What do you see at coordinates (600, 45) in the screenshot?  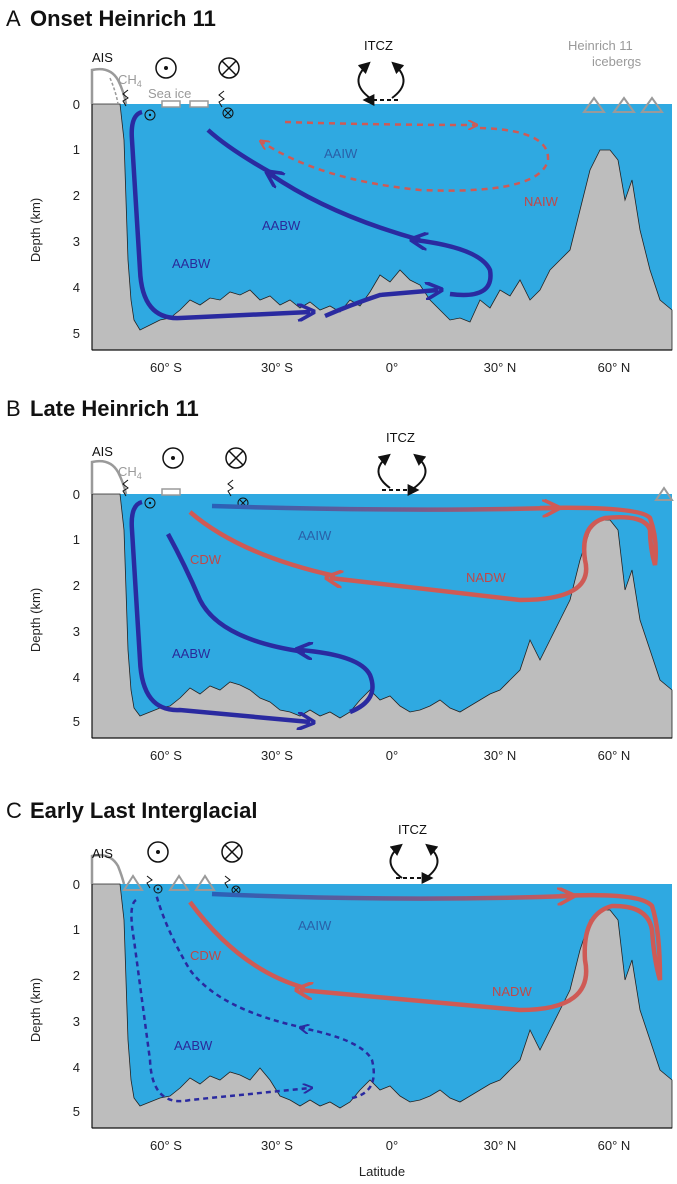 I see `icebergs-label-line1: Heinrich 11` at bounding box center [600, 45].